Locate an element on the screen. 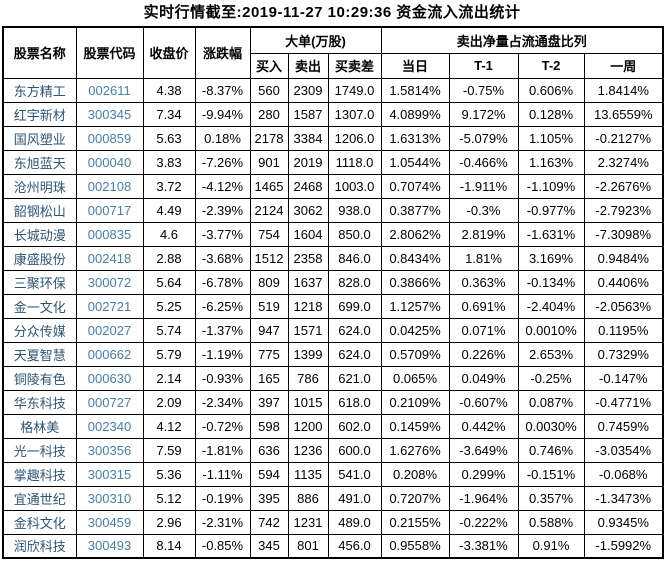  cell-stock-name: 金科文化 is located at coordinates (39, 522).